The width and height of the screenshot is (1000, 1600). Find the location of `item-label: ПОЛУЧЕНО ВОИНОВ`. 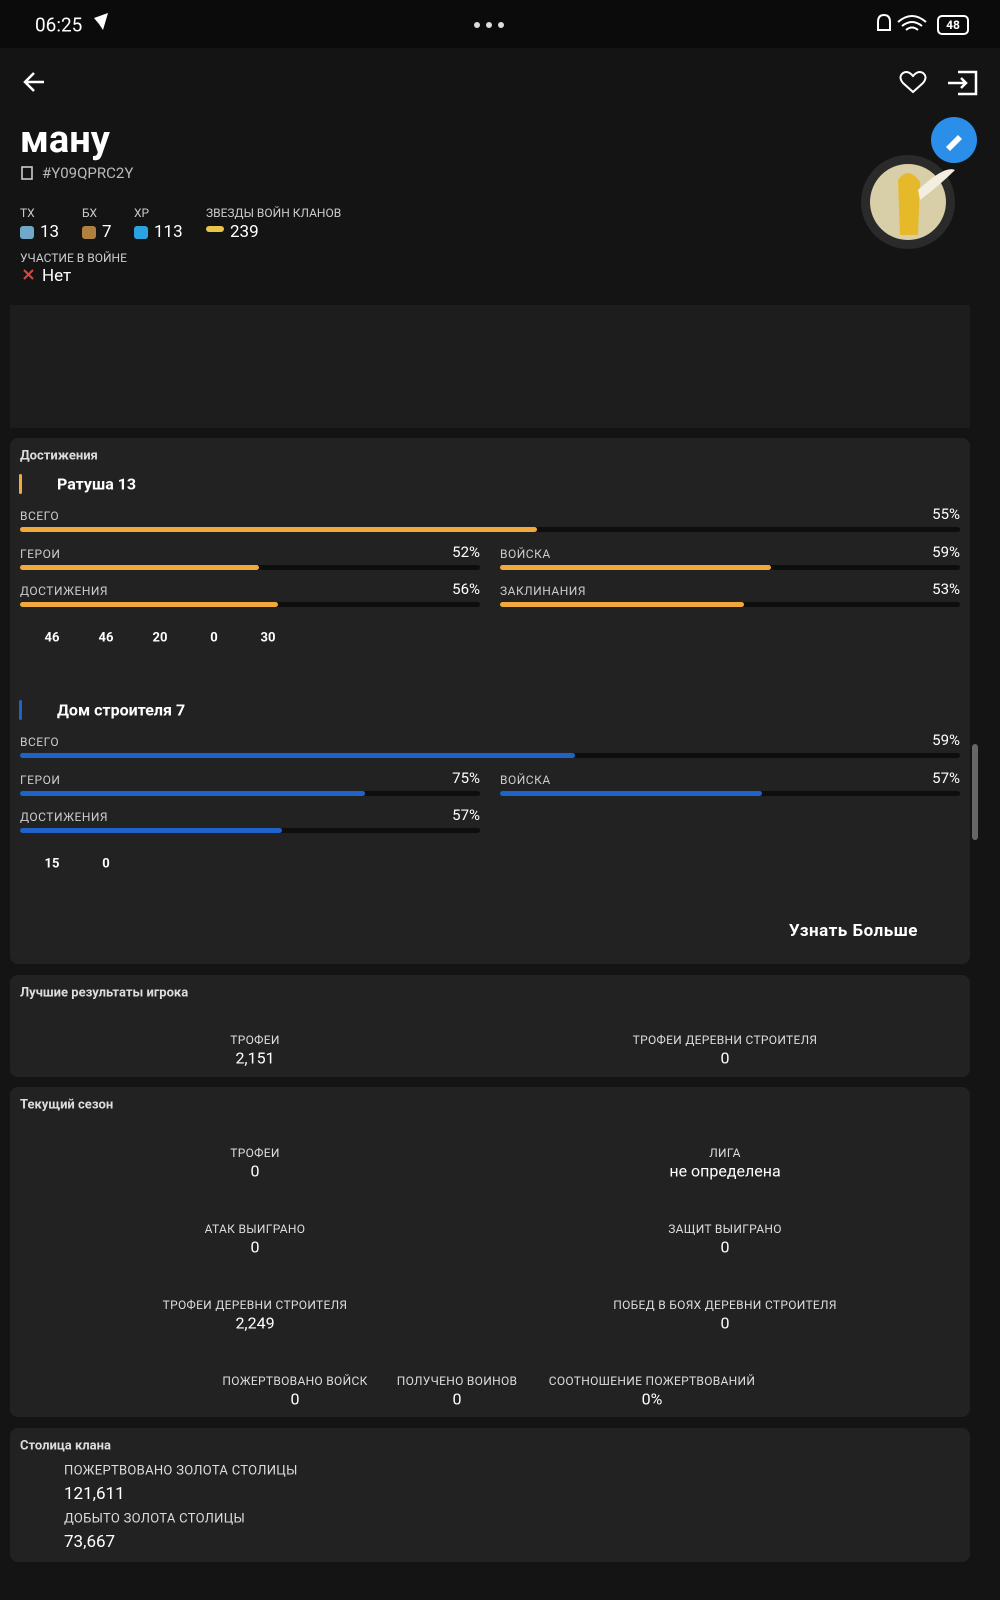

item-label: ПОЛУЧЕНО ВОИНОВ is located at coordinates (457, 1381).